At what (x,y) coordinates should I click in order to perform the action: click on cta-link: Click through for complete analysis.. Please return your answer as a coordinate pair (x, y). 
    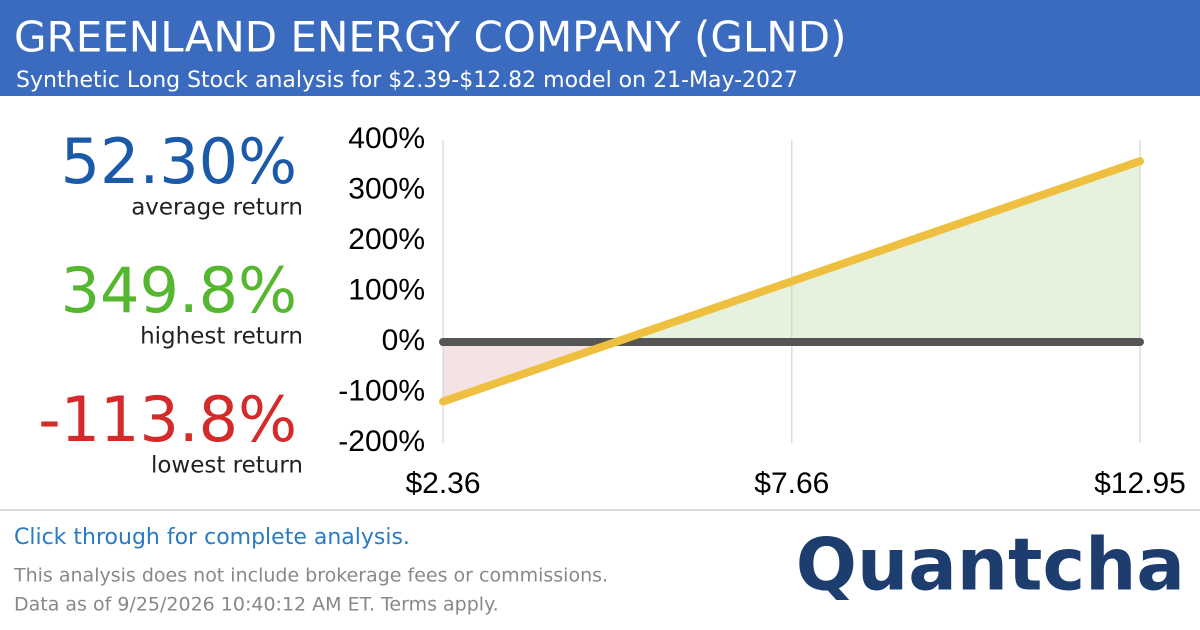
    Looking at the image, I should click on (212, 537).